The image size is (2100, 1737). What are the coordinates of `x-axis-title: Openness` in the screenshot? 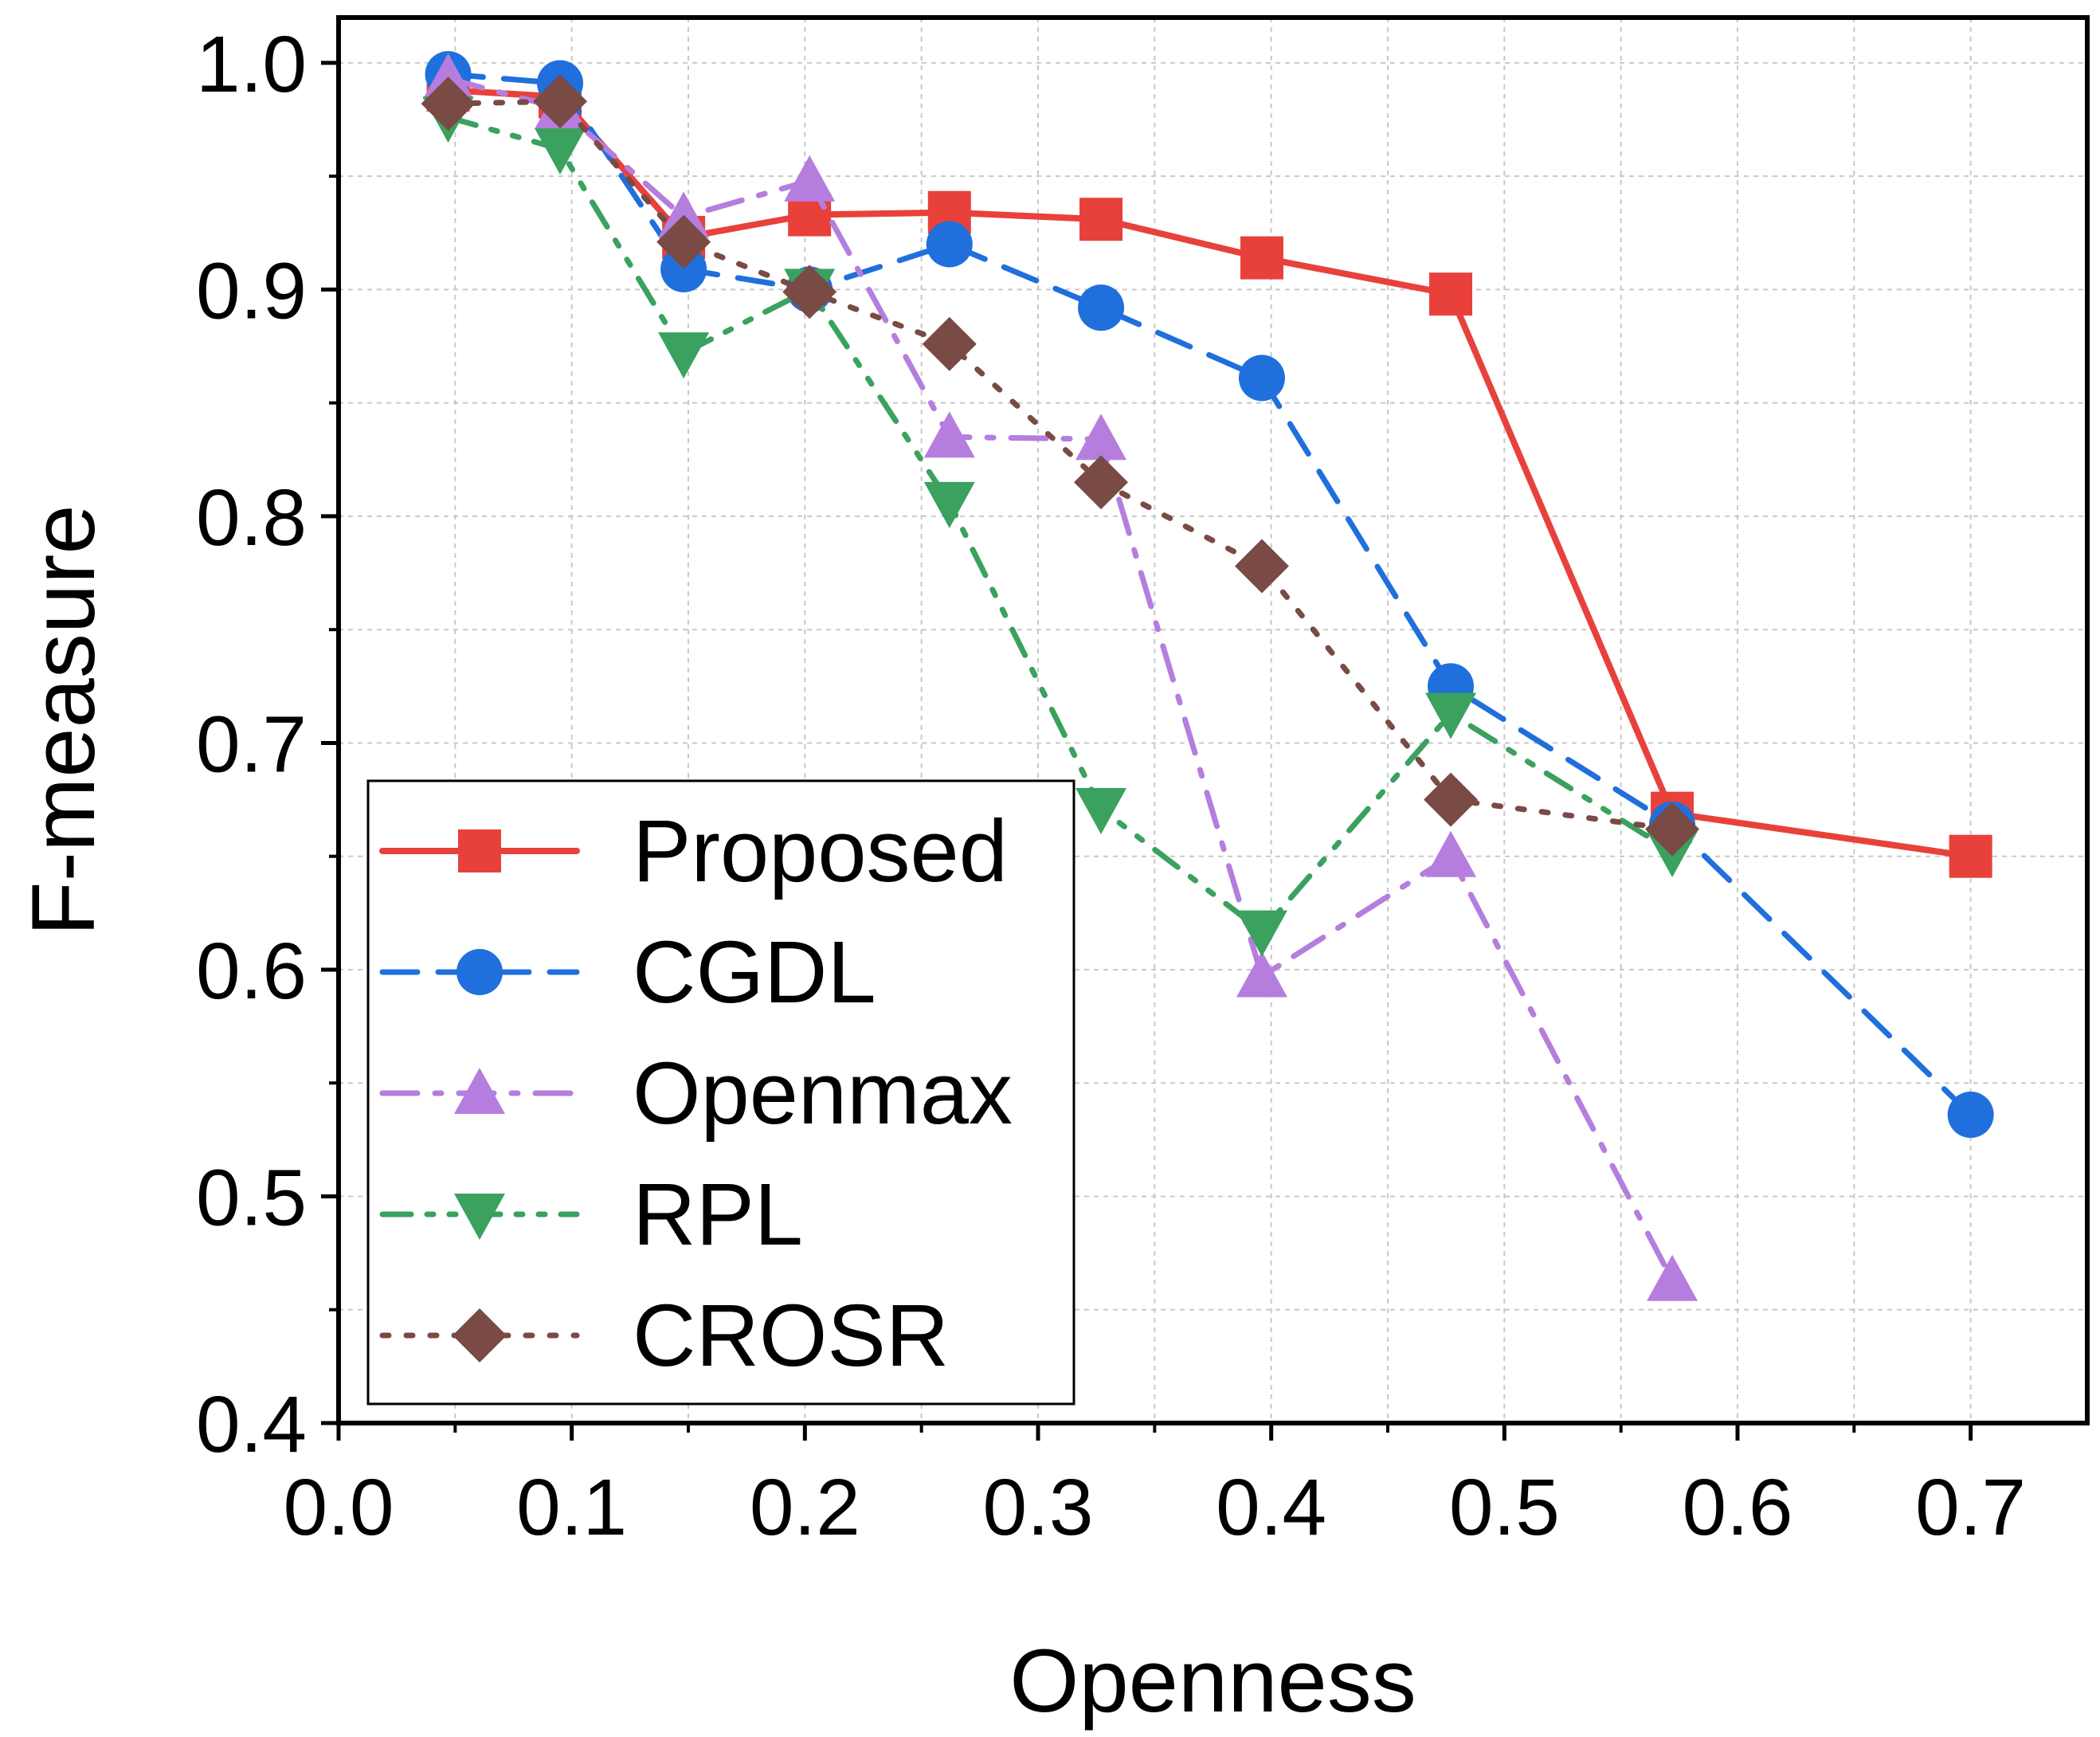 It's located at (1212, 1681).